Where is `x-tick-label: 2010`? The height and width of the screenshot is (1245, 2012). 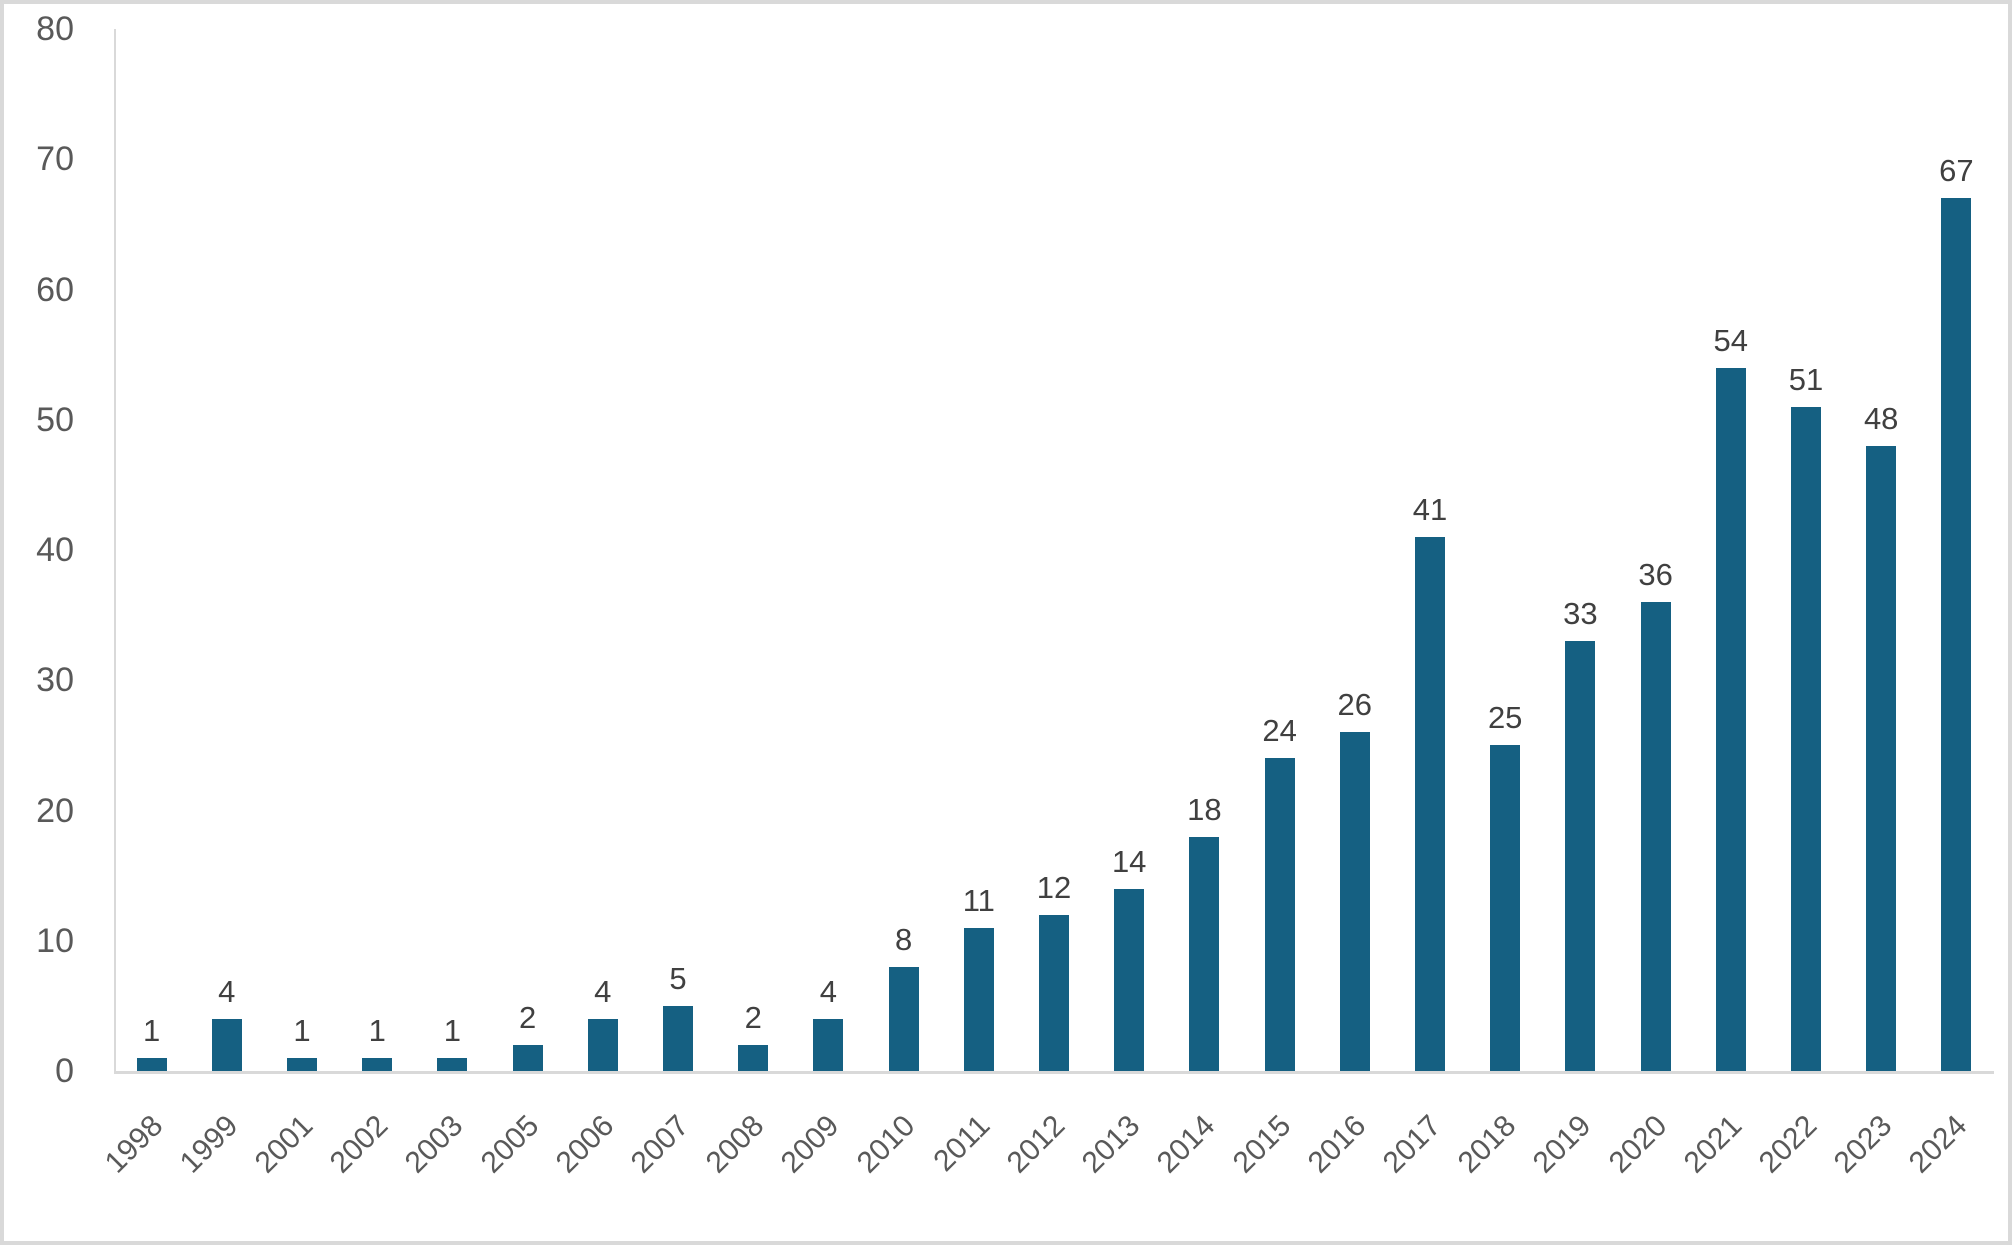
x-tick-label: 2010 is located at coordinates (885, 1144).